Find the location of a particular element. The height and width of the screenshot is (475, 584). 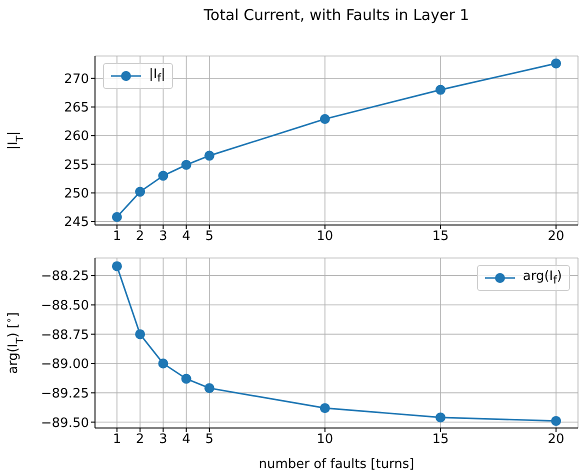

y-tick-label: −88.75 is located at coordinates (64, 335).